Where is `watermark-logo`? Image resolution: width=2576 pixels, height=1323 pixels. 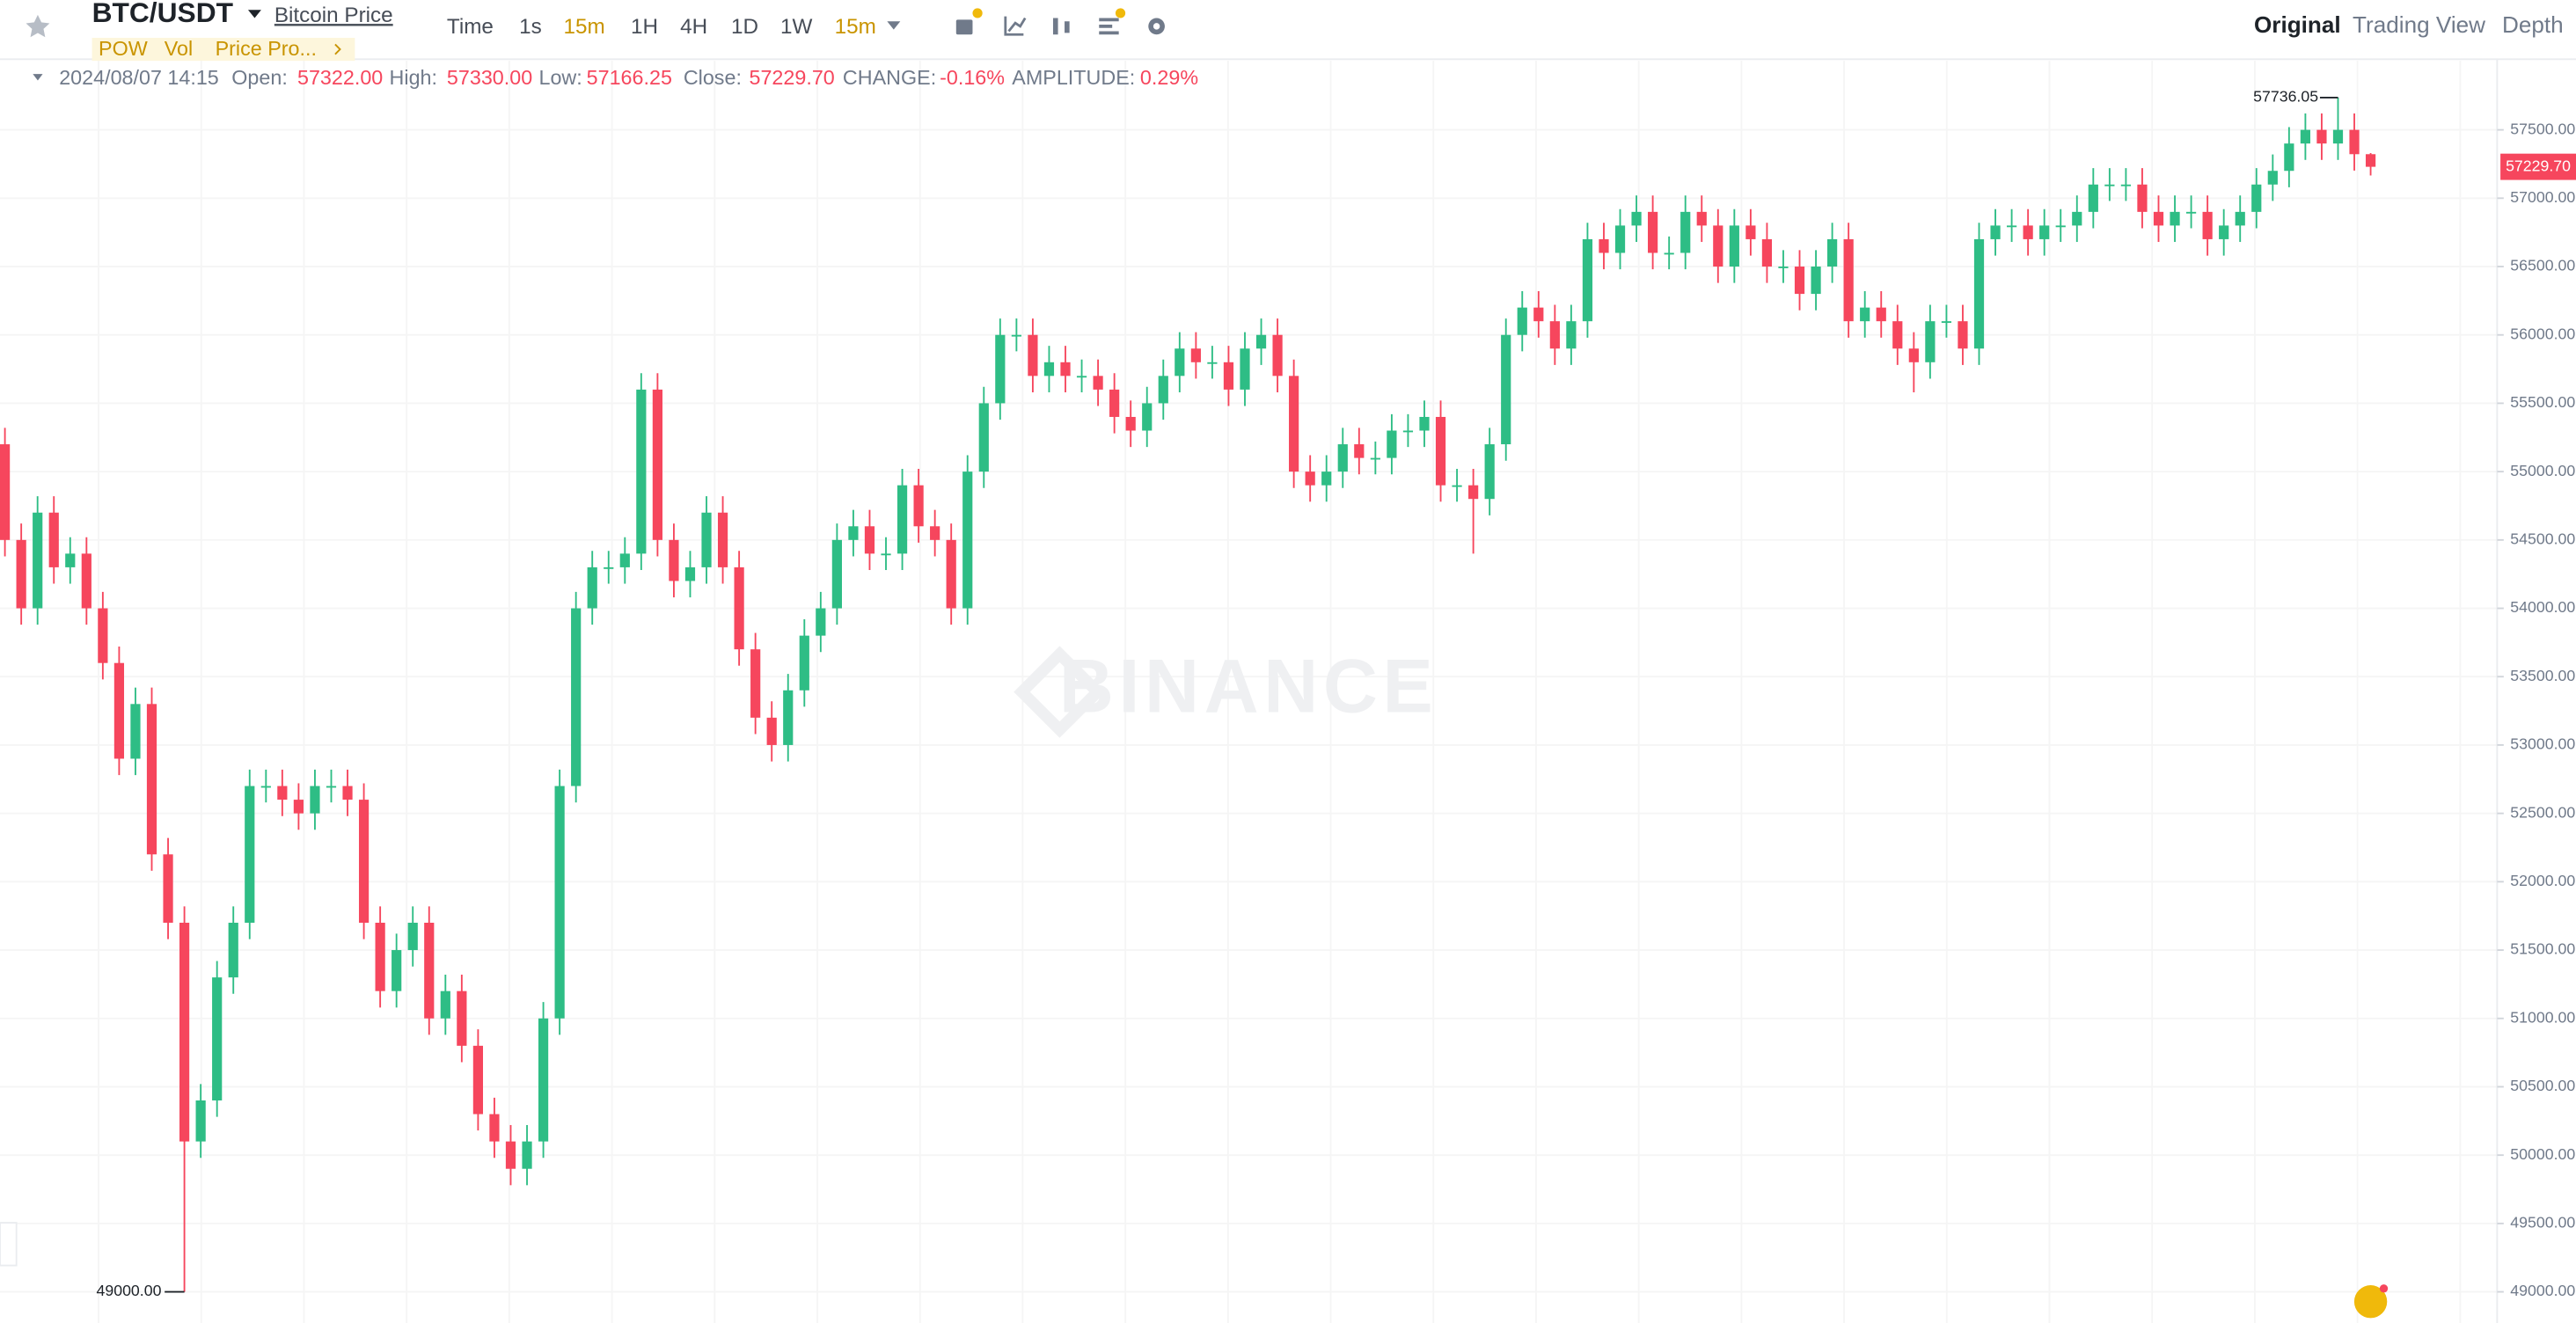 watermark-logo is located at coordinates (1060, 692).